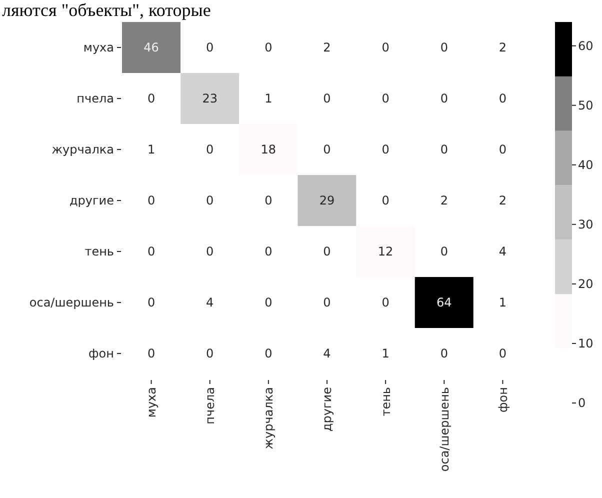 The width and height of the screenshot is (602, 498). Describe the element at coordinates (95, 99) in the screenshot. I see `y-tick-label: пчела` at that location.